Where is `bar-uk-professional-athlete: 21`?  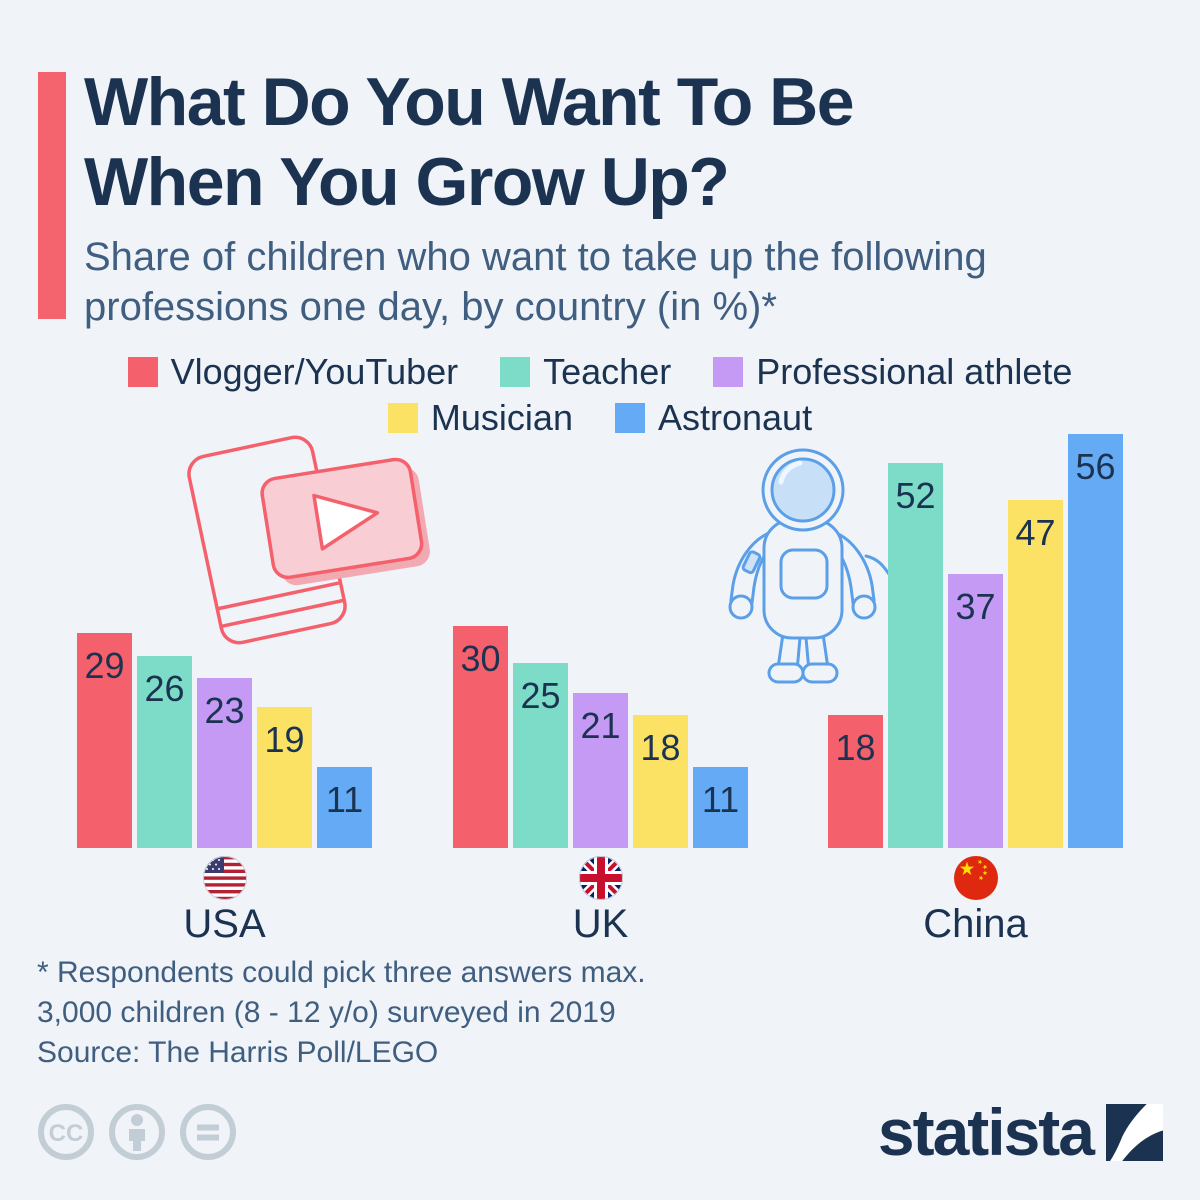 bar-uk-professional-athlete: 21 is located at coordinates (600, 770).